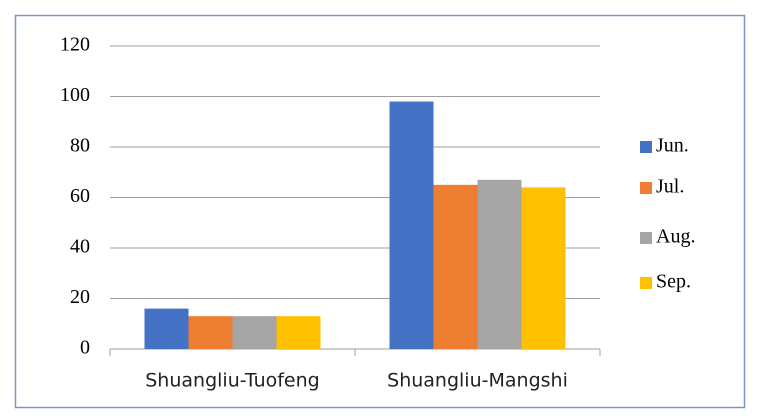  What do you see at coordinates (675, 237) in the screenshot?
I see `legend-label: Aug.` at bounding box center [675, 237].